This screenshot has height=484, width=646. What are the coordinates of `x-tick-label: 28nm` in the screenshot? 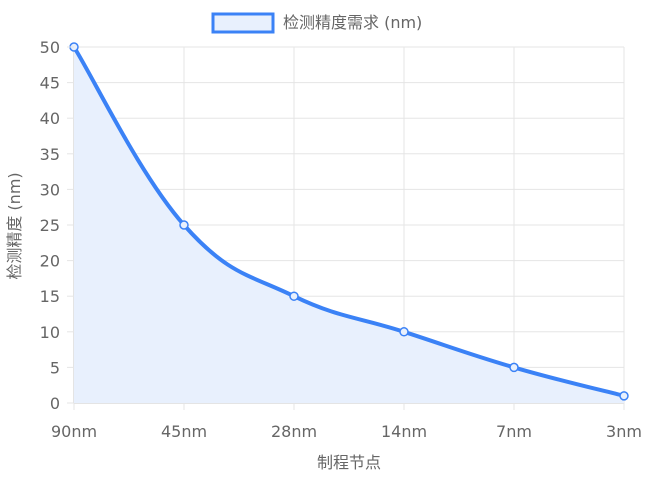 It's located at (294, 431).